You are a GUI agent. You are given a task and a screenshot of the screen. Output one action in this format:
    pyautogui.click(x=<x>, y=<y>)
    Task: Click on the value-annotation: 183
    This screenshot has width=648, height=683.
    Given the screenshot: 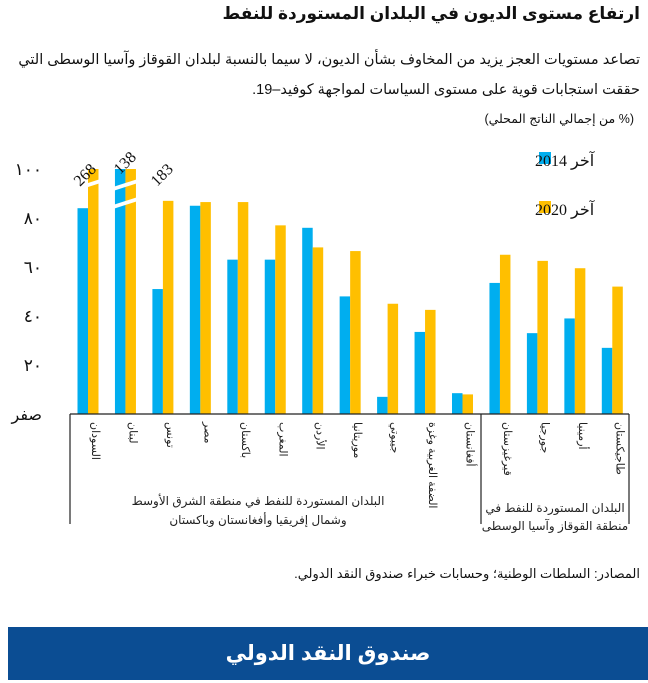 What is the action you would take?
    pyautogui.click(x=162, y=175)
    